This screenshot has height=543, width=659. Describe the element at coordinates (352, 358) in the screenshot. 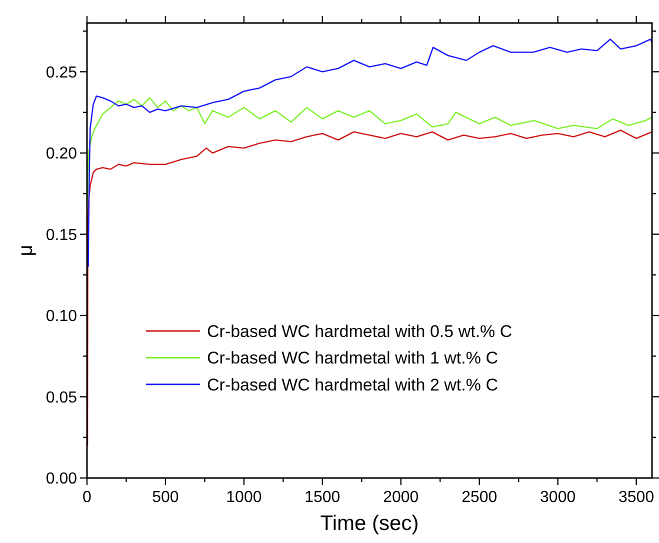

I see `legend-label: Cr-based WC hardmetal with 1 wt.% C` at that location.